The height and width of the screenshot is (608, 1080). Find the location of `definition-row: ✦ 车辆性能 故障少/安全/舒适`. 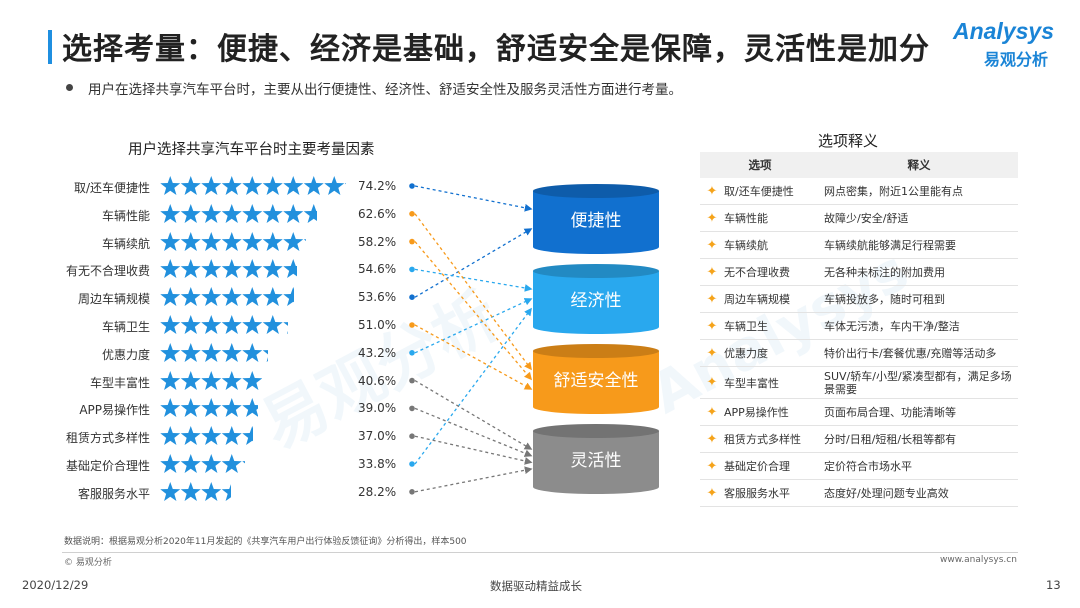

definition-row: ✦ 车辆性能 故障少/安全/舒适 is located at coordinates (859, 218).